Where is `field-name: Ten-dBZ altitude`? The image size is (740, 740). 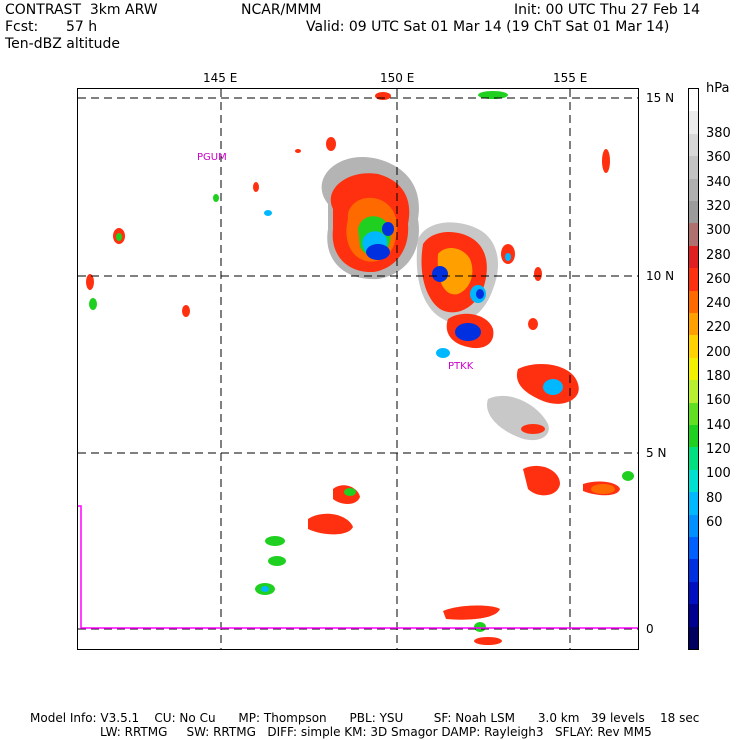 field-name: Ten-dBZ altitude is located at coordinates (62, 44).